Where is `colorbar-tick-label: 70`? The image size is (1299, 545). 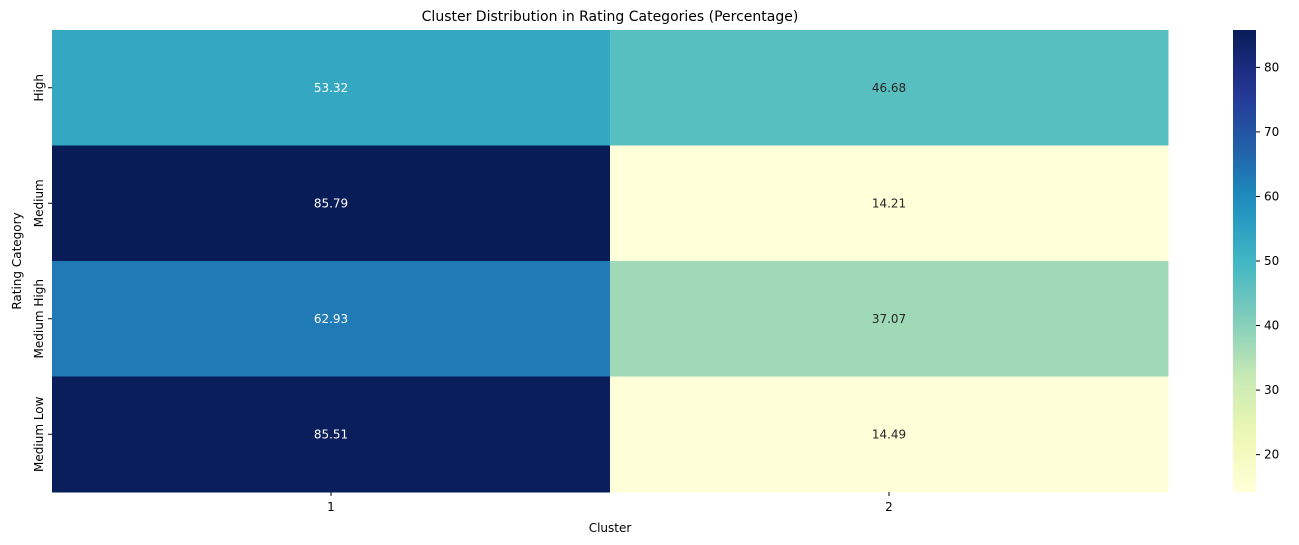 colorbar-tick-label: 70 is located at coordinates (1271, 132).